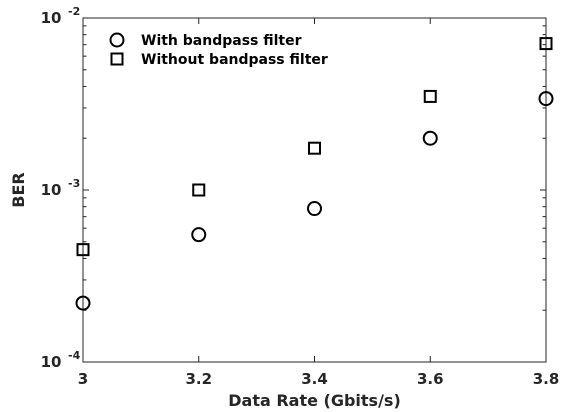  Describe the element at coordinates (198, 379) in the screenshot. I see `x-tick-label: 3.2` at that location.